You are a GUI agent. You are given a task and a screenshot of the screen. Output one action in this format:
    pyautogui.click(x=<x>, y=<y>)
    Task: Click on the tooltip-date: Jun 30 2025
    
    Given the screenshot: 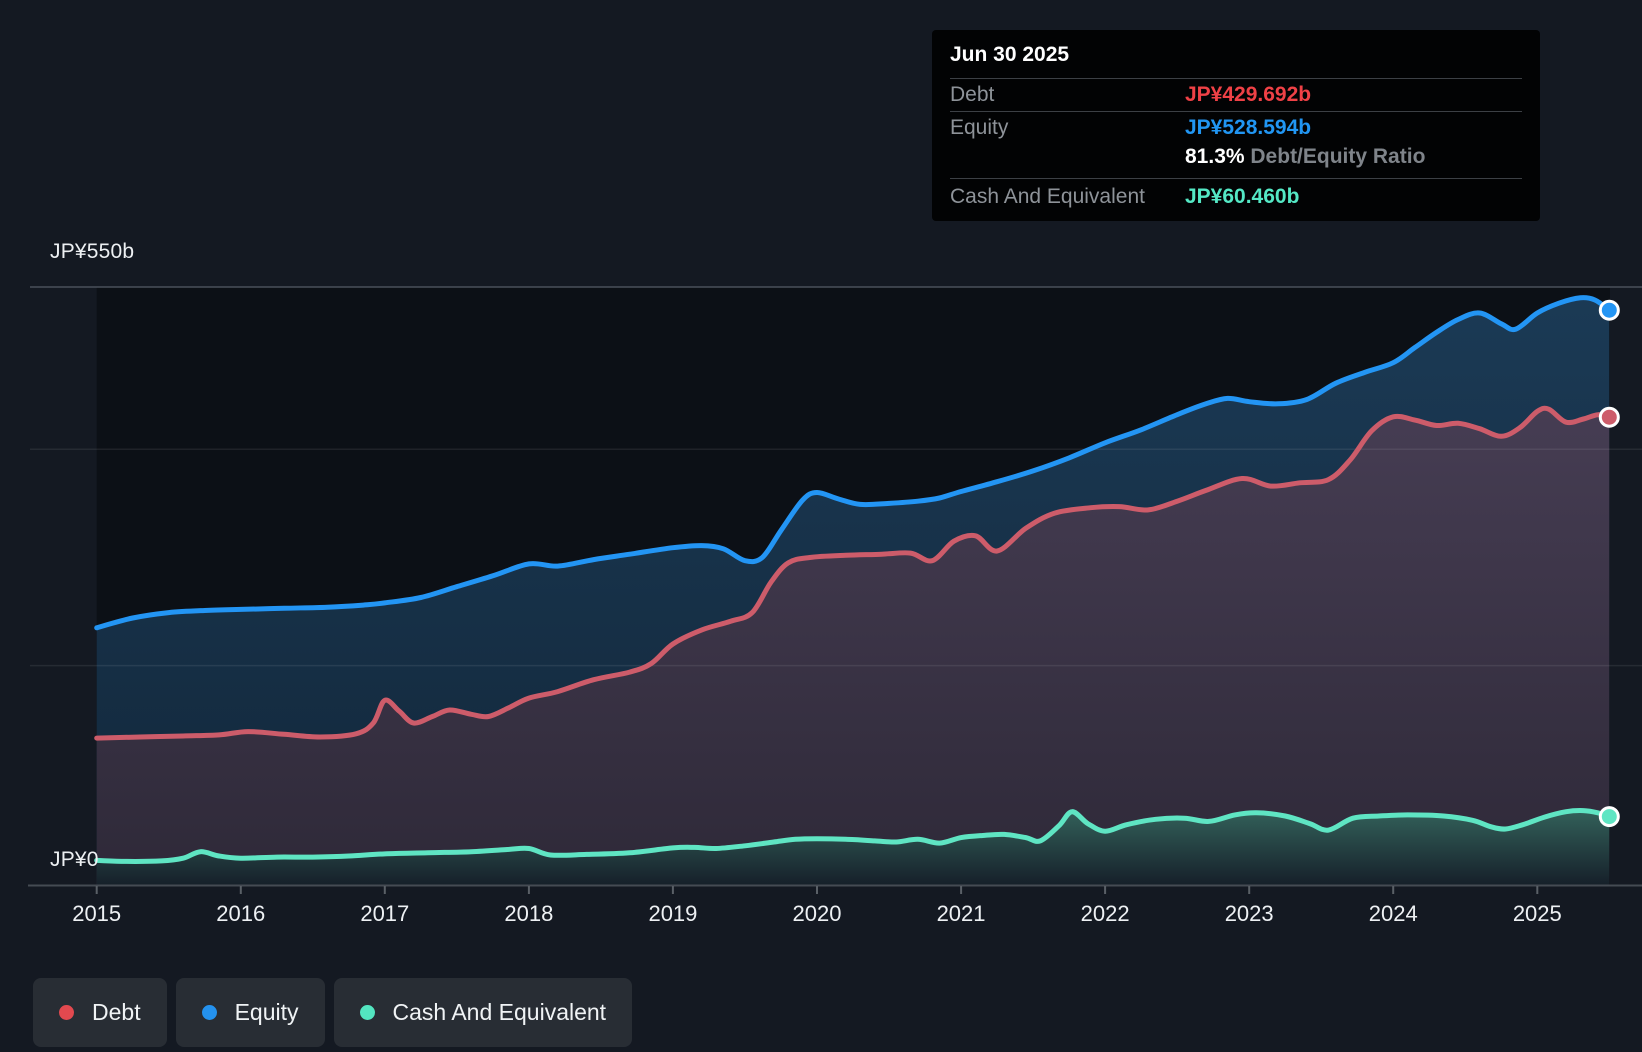 What is the action you would take?
    pyautogui.click(x=1236, y=54)
    